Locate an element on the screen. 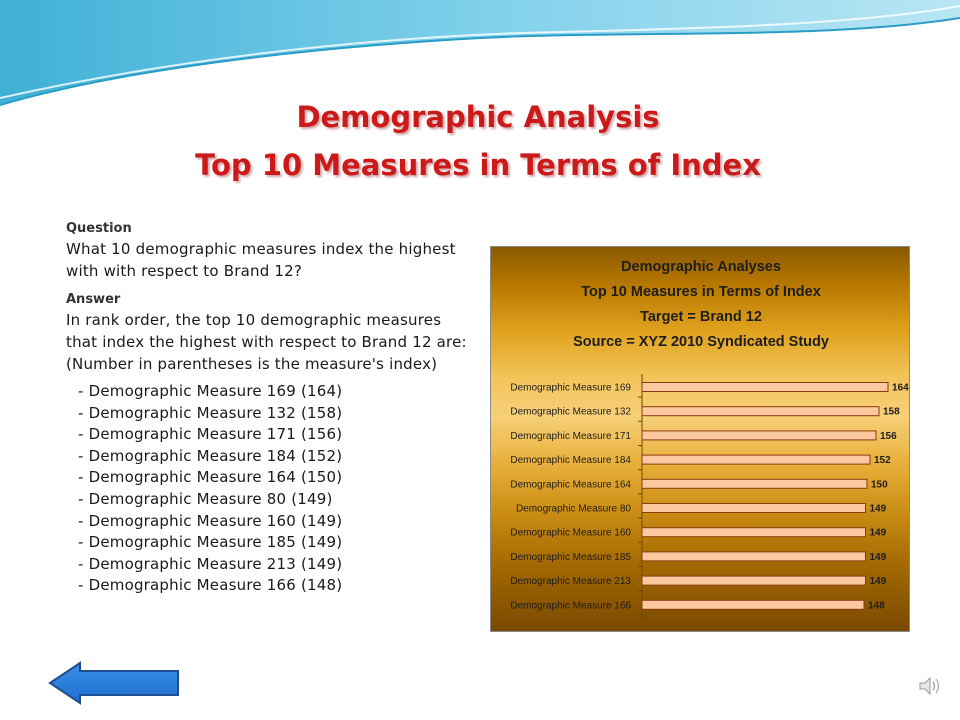 This screenshot has width=960, height=720. question-heading: Question is located at coordinates (99, 228).